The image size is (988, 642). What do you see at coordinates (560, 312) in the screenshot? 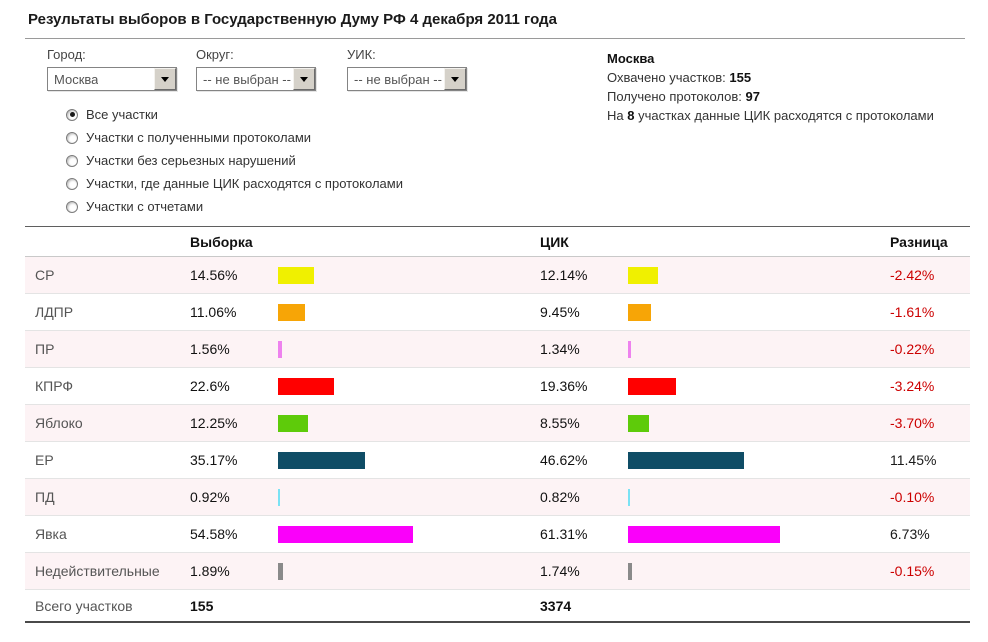
I see `cik-percent: 9.45%` at bounding box center [560, 312].